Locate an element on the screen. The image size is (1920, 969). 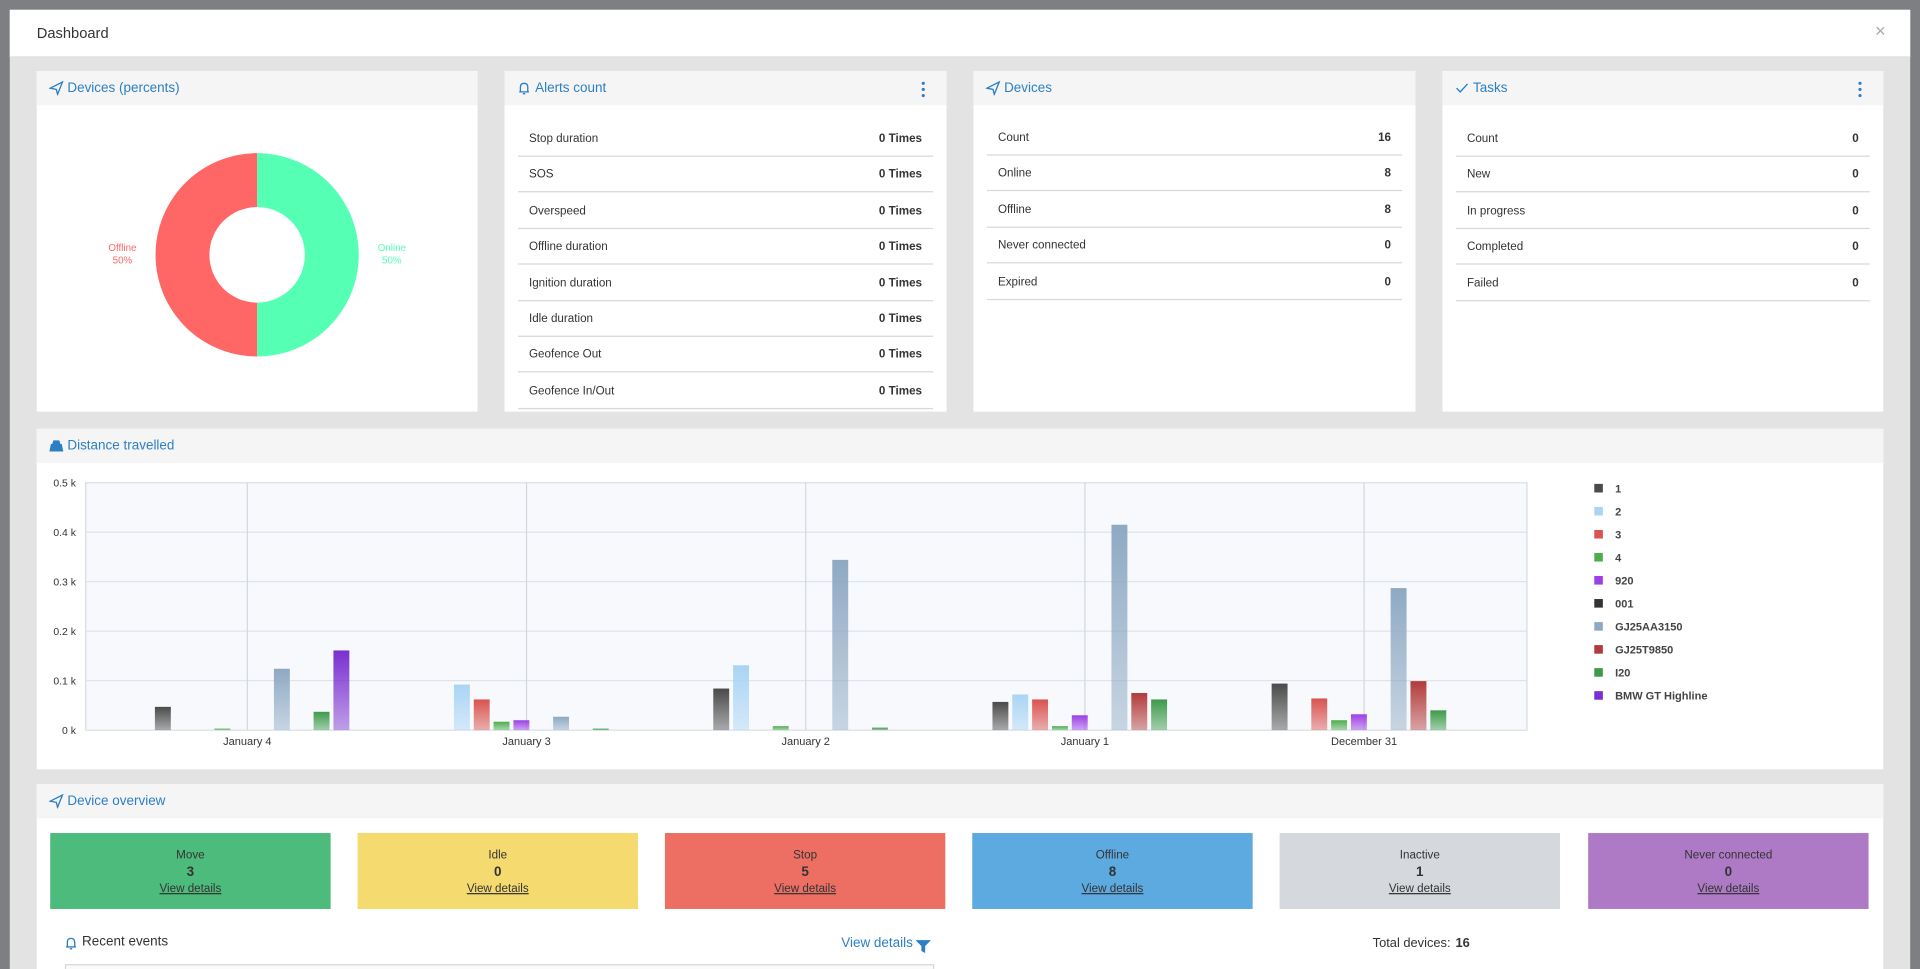
widget-title: Devices (percents) is located at coordinates (123, 88).